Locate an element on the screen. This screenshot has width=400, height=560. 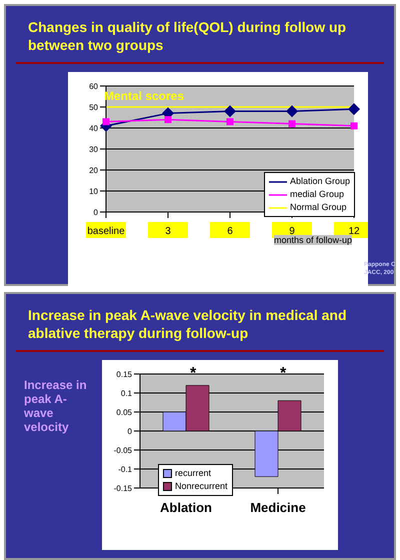
x-tick-label: baseline is located at coordinates (106, 231).